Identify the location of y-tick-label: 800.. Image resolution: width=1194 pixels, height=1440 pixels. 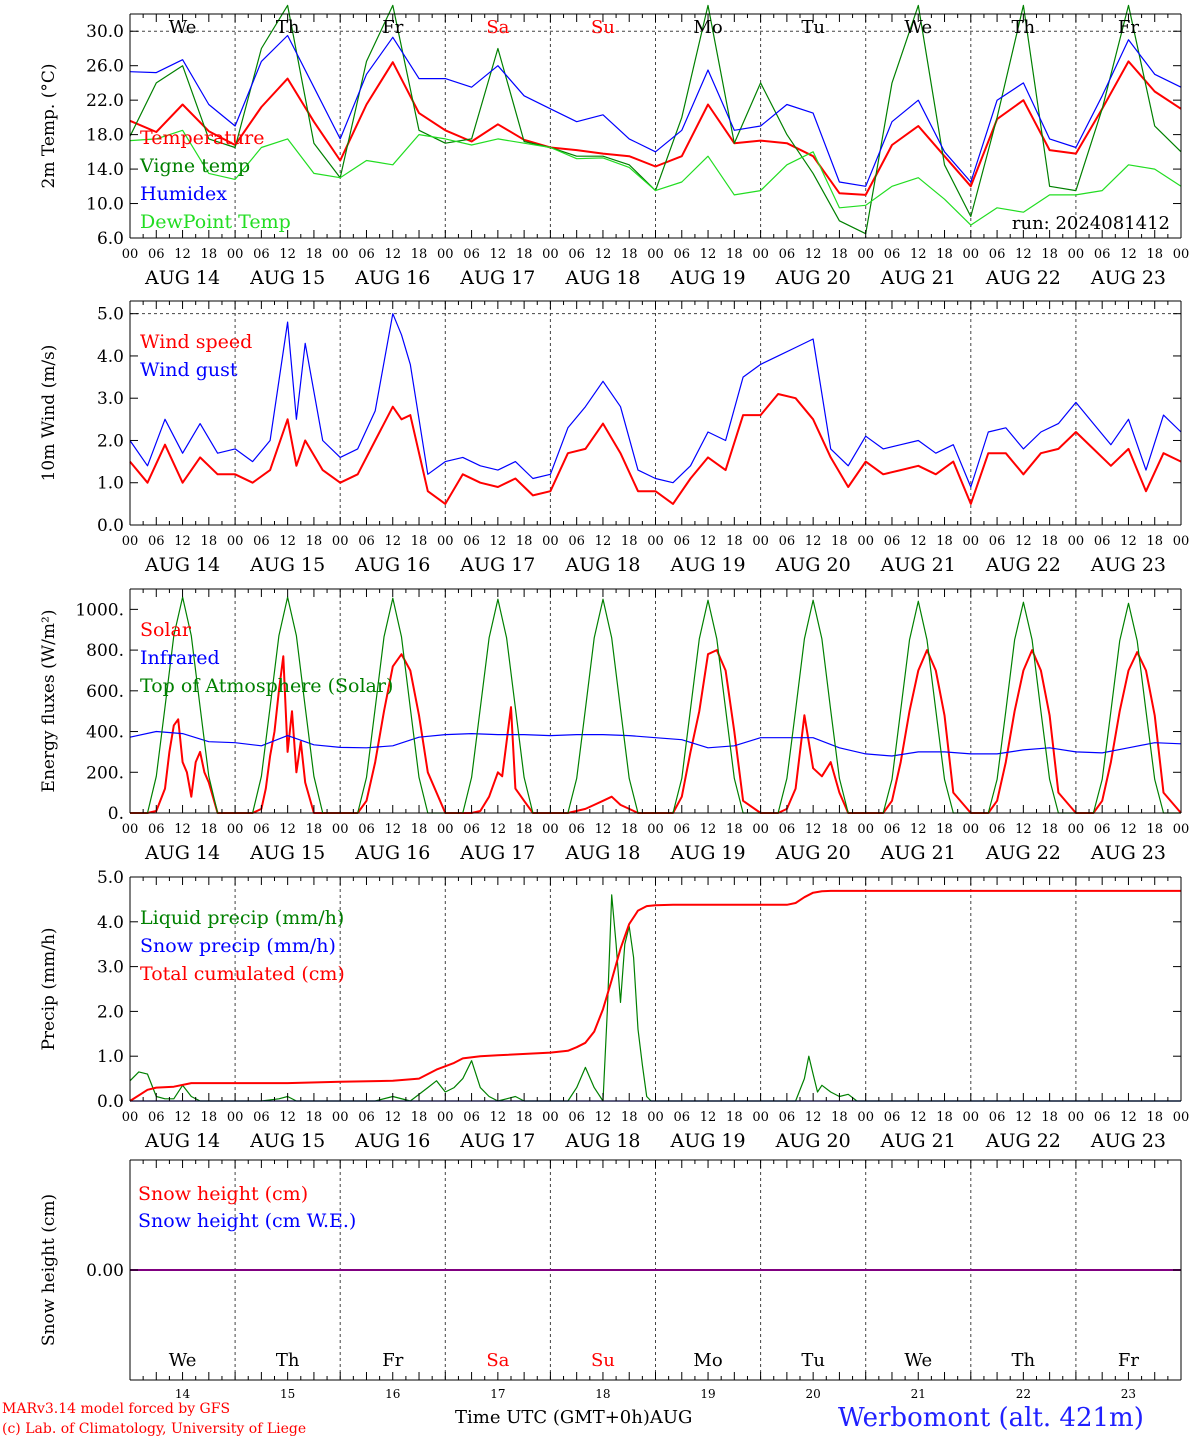
(105, 651).